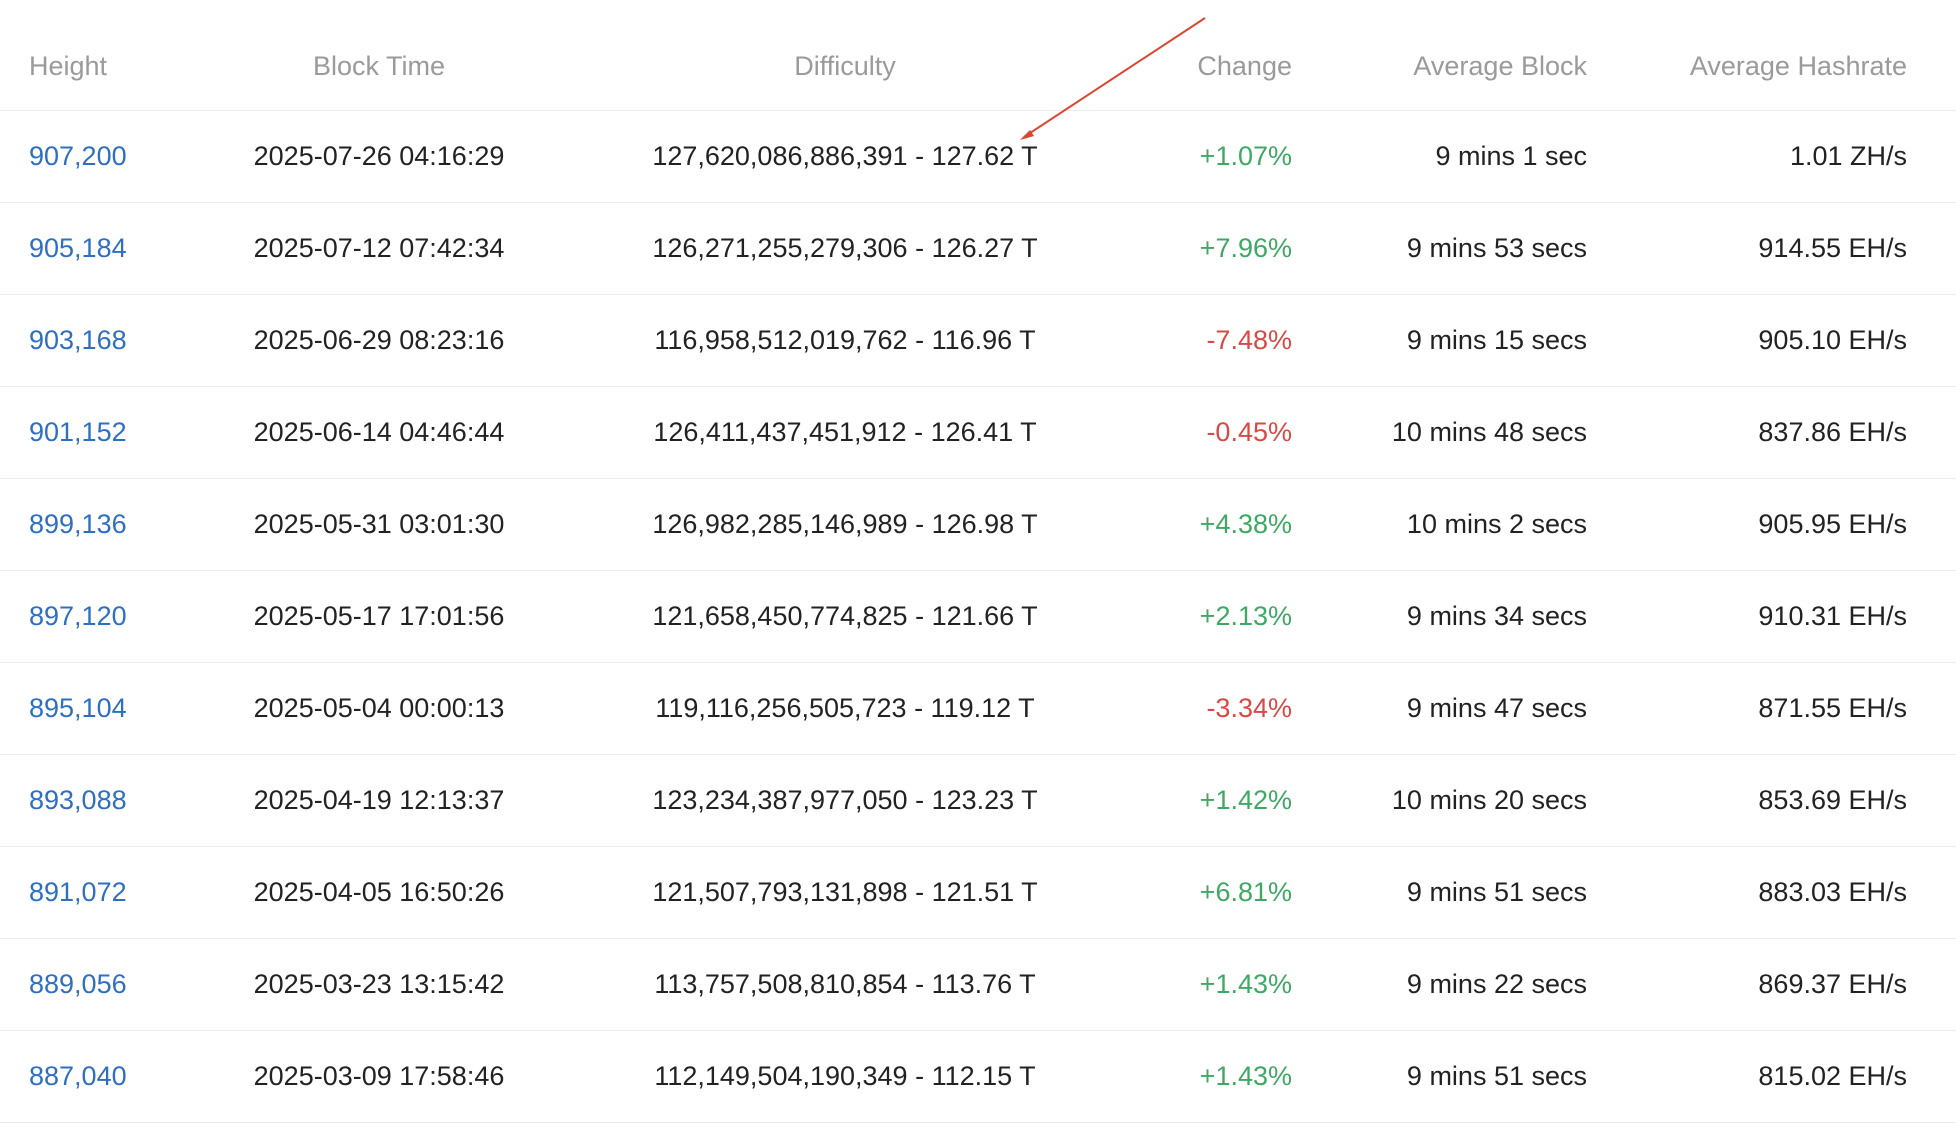 This screenshot has height=1123, width=1956. Describe the element at coordinates (1489, 432) in the screenshot. I see `average-block-cell: 10 mins 48 secs` at that location.